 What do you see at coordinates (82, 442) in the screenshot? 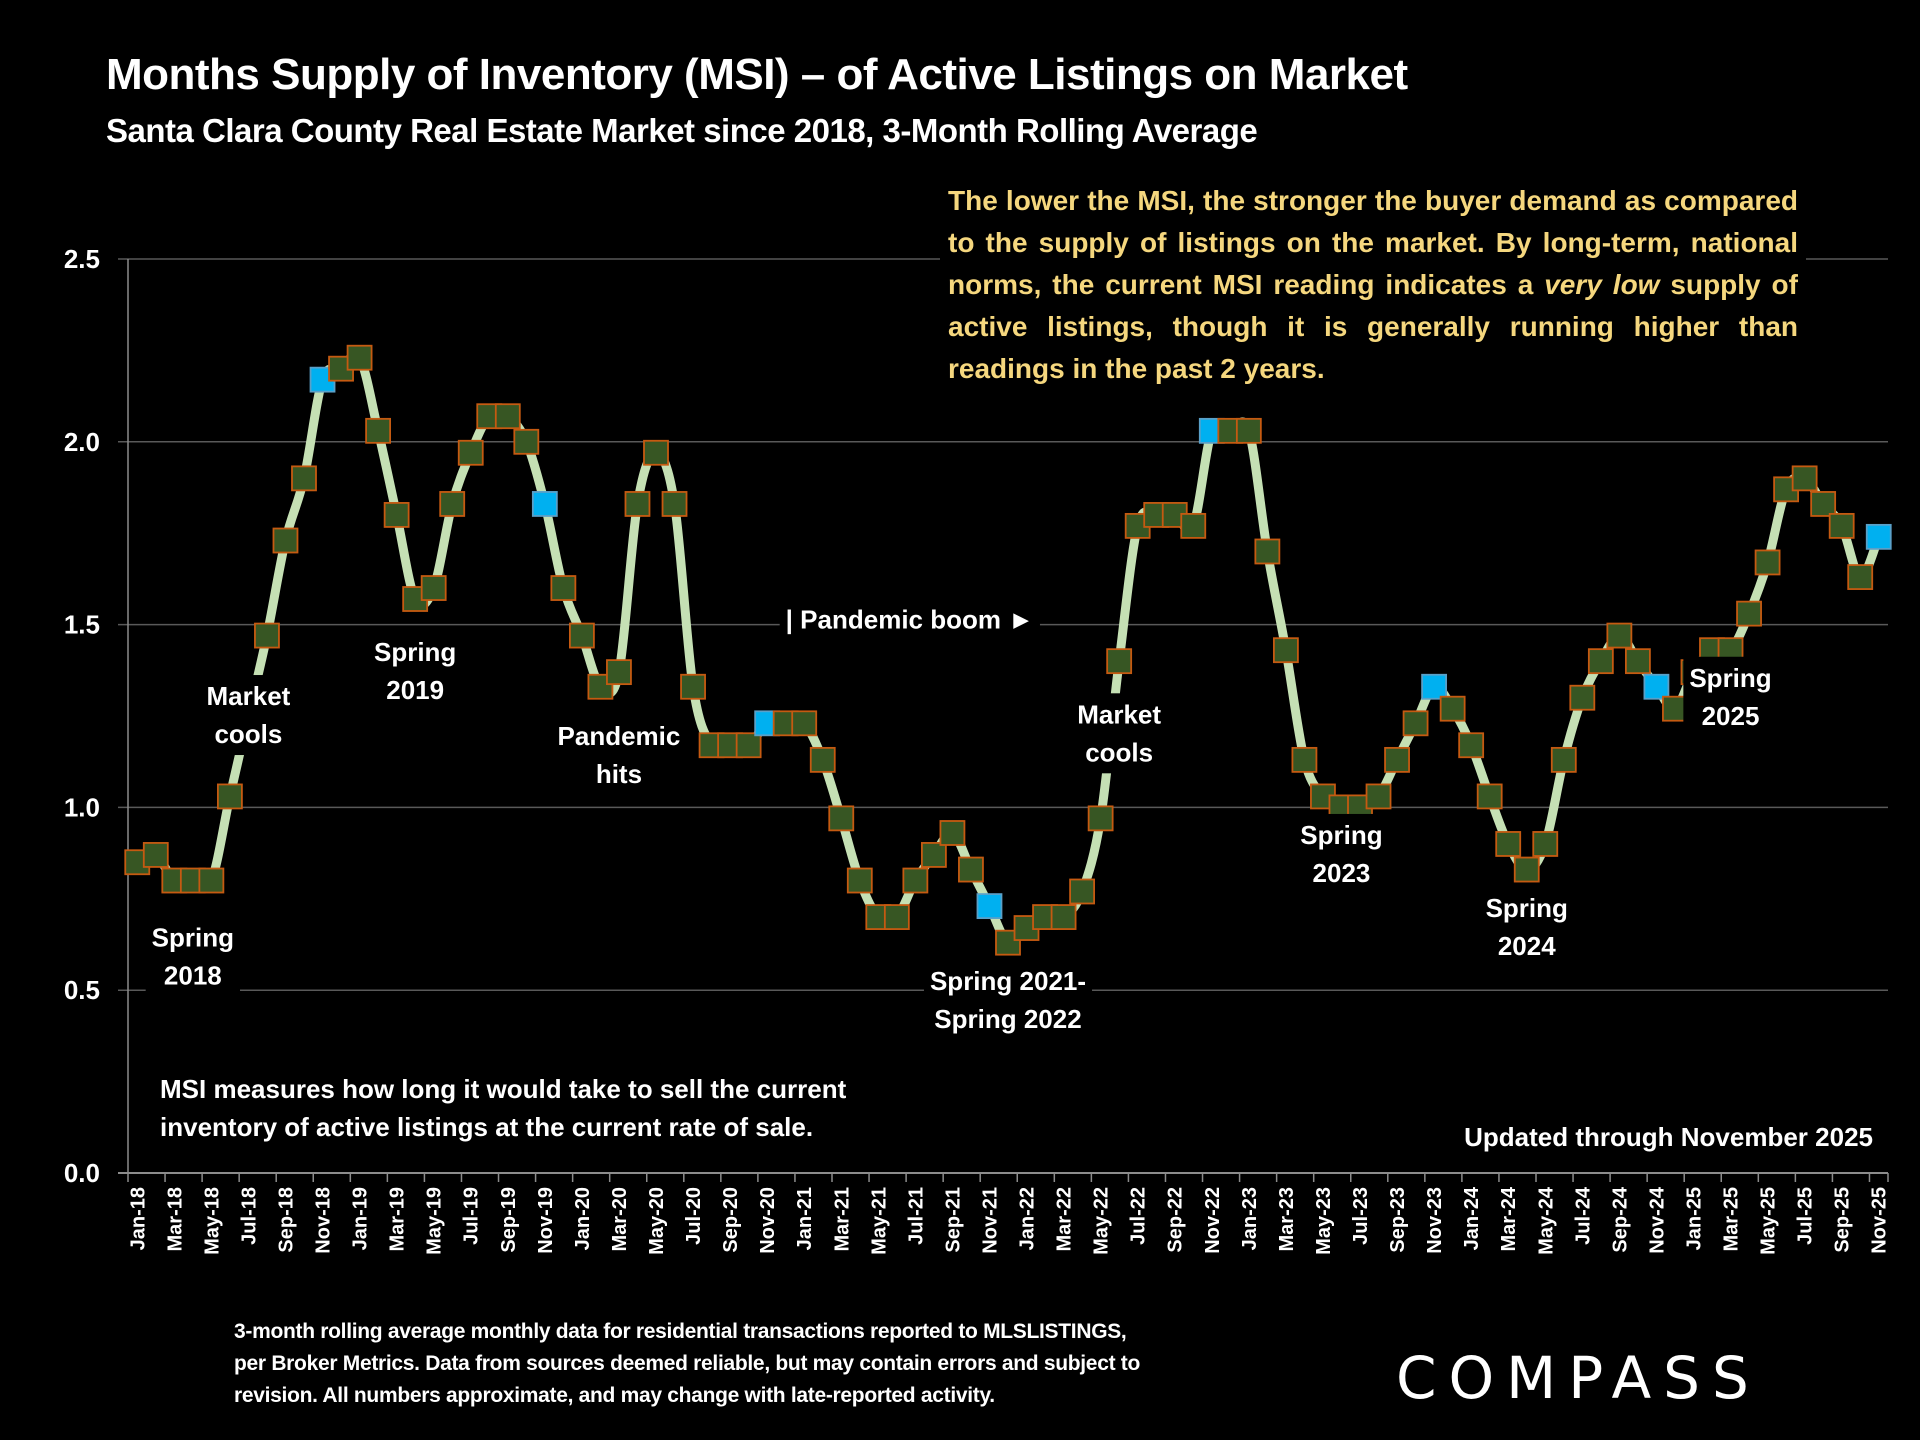
I see `y-tick-label: 2.0` at bounding box center [82, 442].